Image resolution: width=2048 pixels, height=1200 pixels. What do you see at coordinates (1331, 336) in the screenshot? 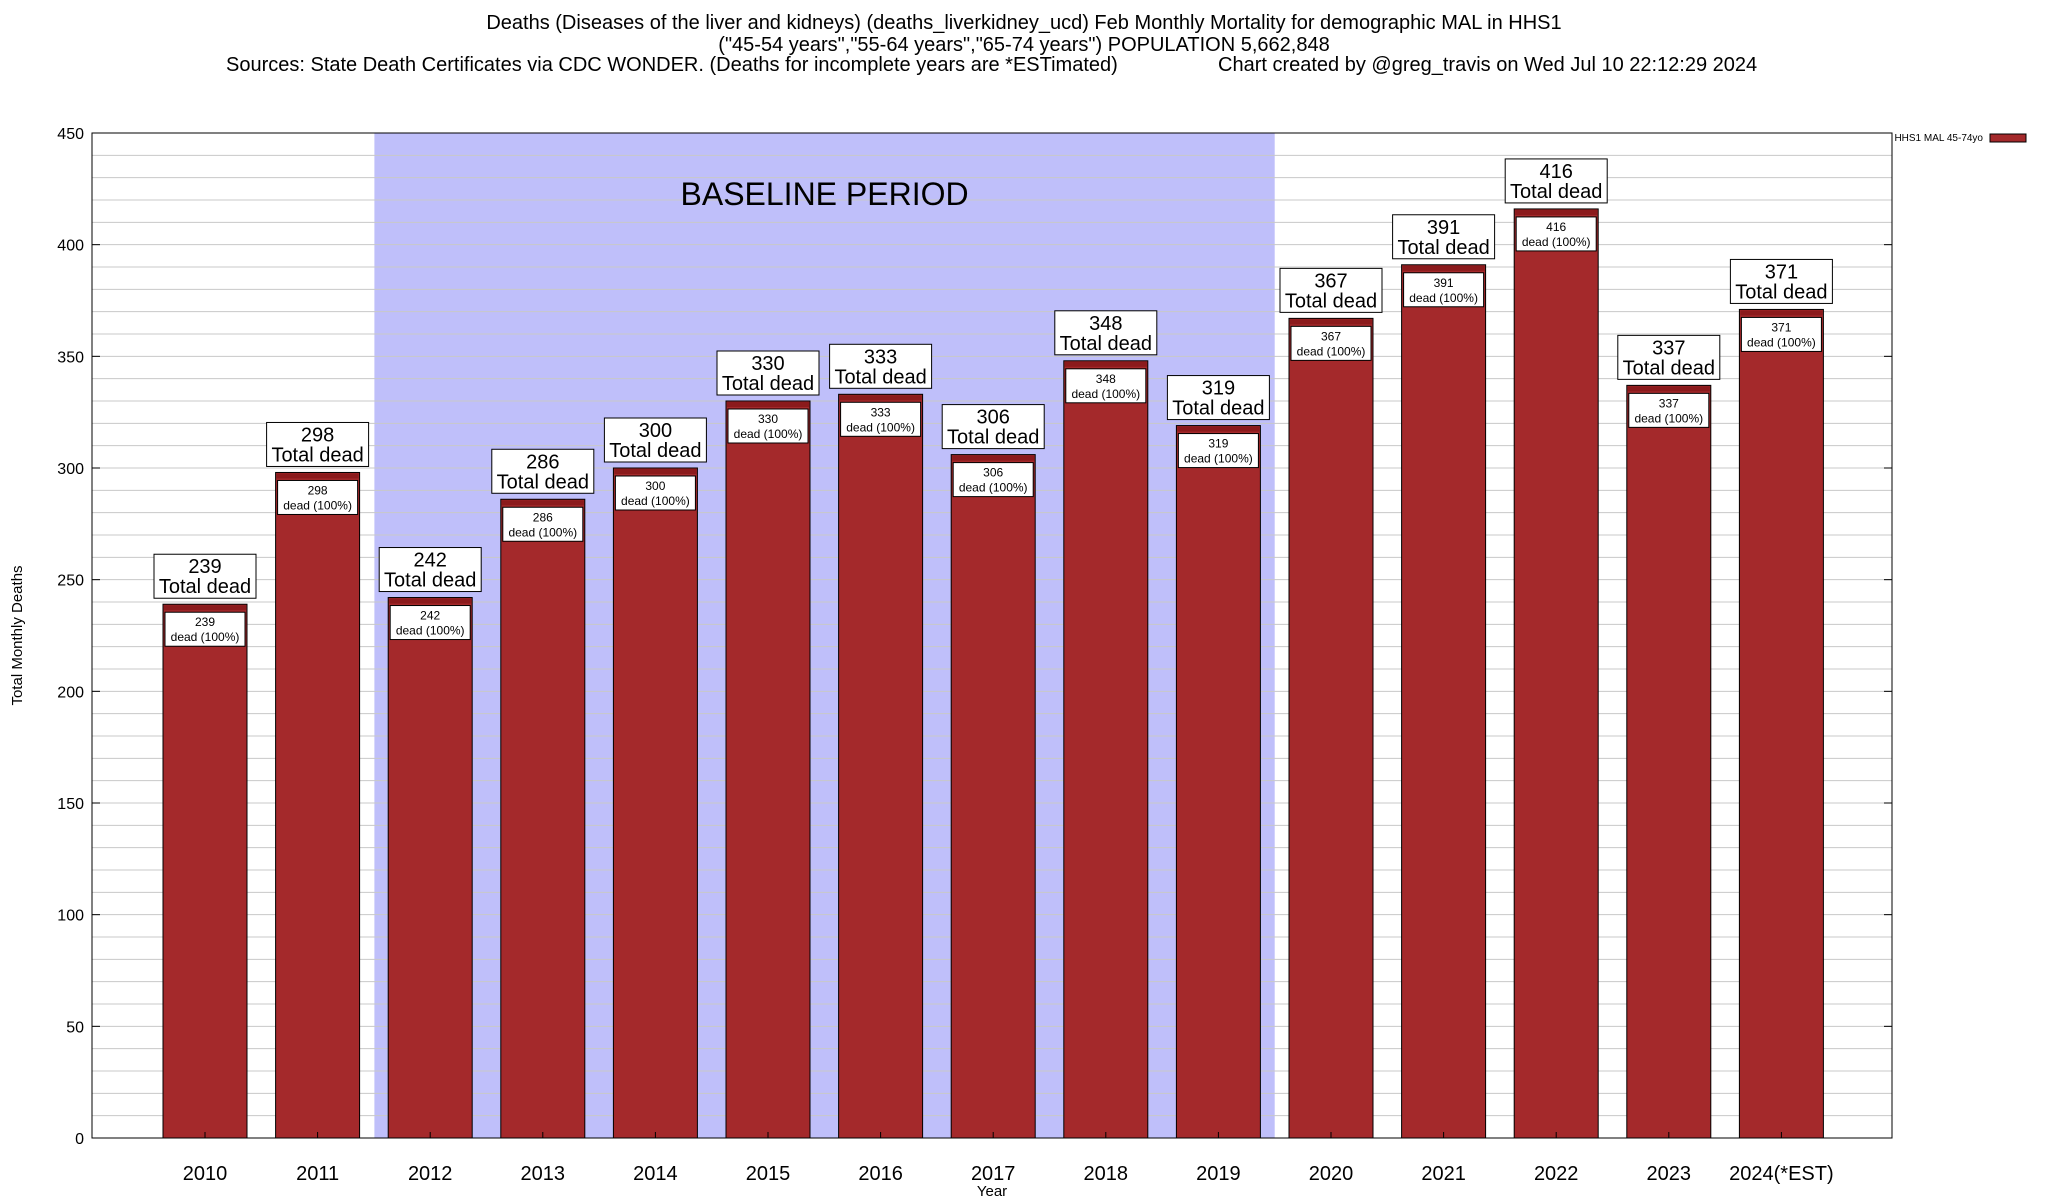
I see `inner-value-label: 367` at bounding box center [1331, 336].